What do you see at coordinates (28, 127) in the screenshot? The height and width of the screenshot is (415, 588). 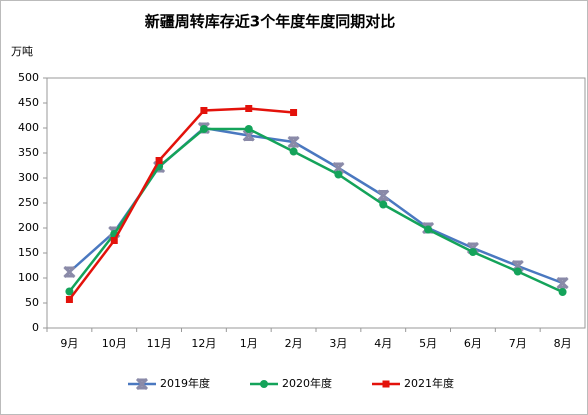 I see `y-tick-label: 400` at bounding box center [28, 127].